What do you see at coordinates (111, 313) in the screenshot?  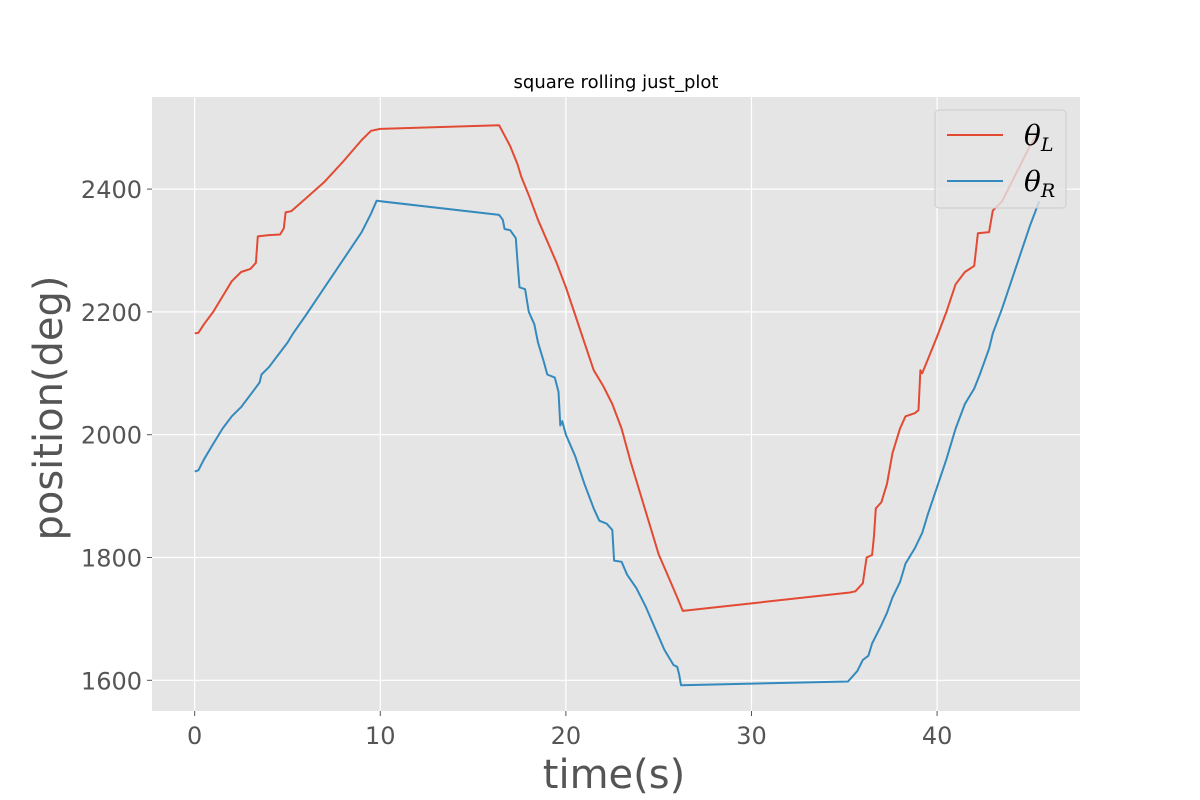 I see `y-tick-label: 2200` at bounding box center [111, 313].